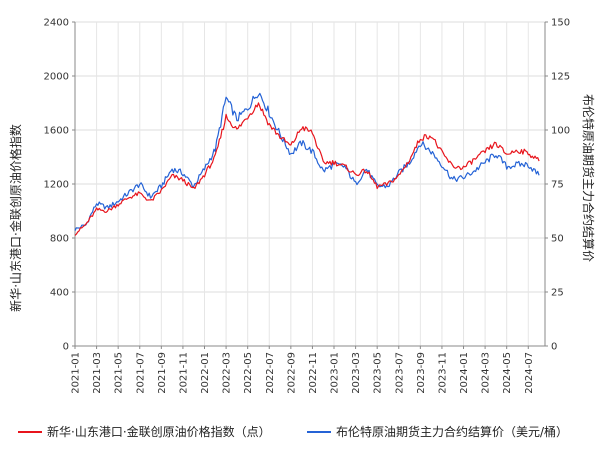  I want to click on x-tick-label: 2021-03, so click(97, 373).